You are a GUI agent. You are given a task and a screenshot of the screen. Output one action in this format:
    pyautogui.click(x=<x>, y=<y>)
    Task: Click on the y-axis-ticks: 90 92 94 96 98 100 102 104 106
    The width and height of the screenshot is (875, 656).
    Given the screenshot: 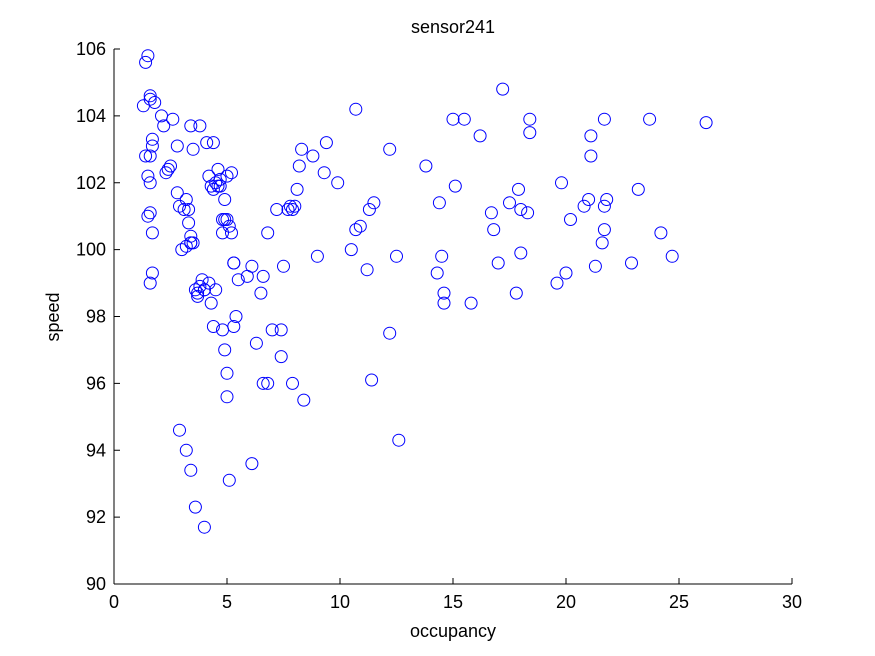 What is the action you would take?
    pyautogui.click(x=98, y=316)
    